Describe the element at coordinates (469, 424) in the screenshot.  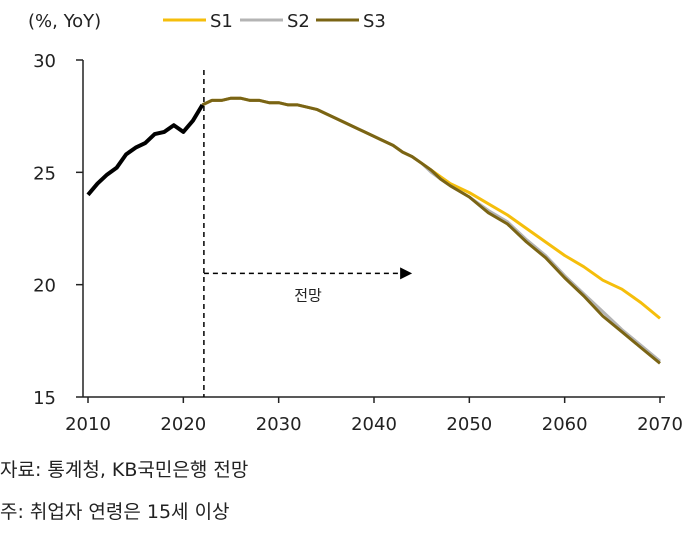
I see `x-tick-label: 2050` at that location.